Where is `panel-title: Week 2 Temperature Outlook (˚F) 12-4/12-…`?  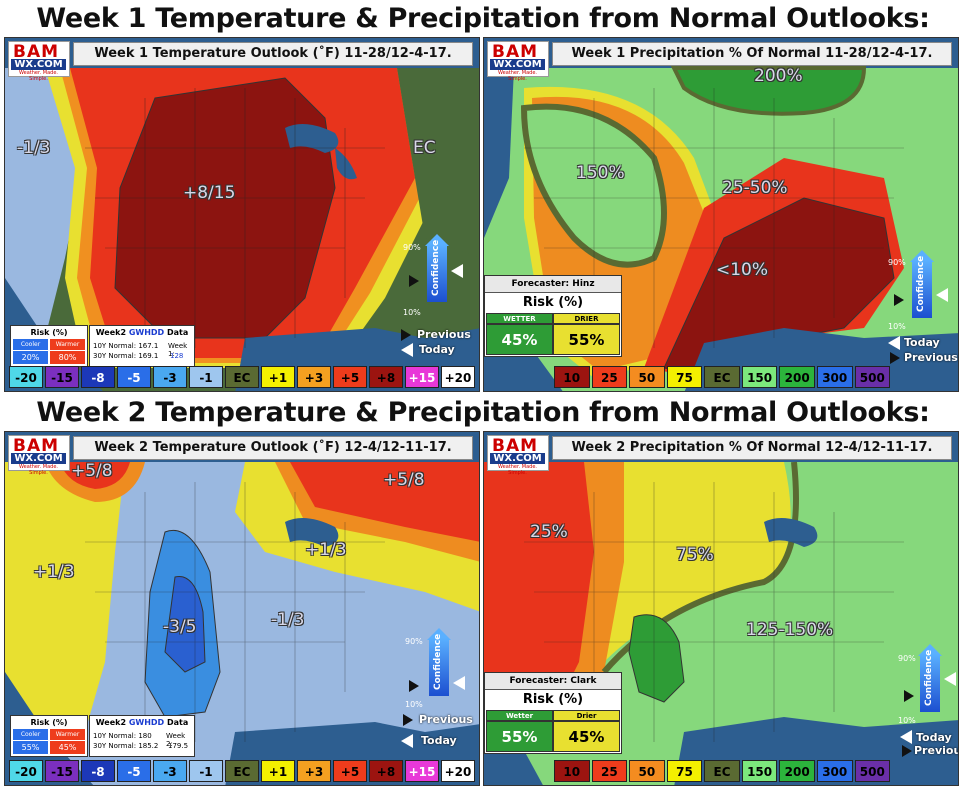
panel-title: Week 2 Temperature Outlook (˚F) 12-4/12-… is located at coordinates (273, 448).